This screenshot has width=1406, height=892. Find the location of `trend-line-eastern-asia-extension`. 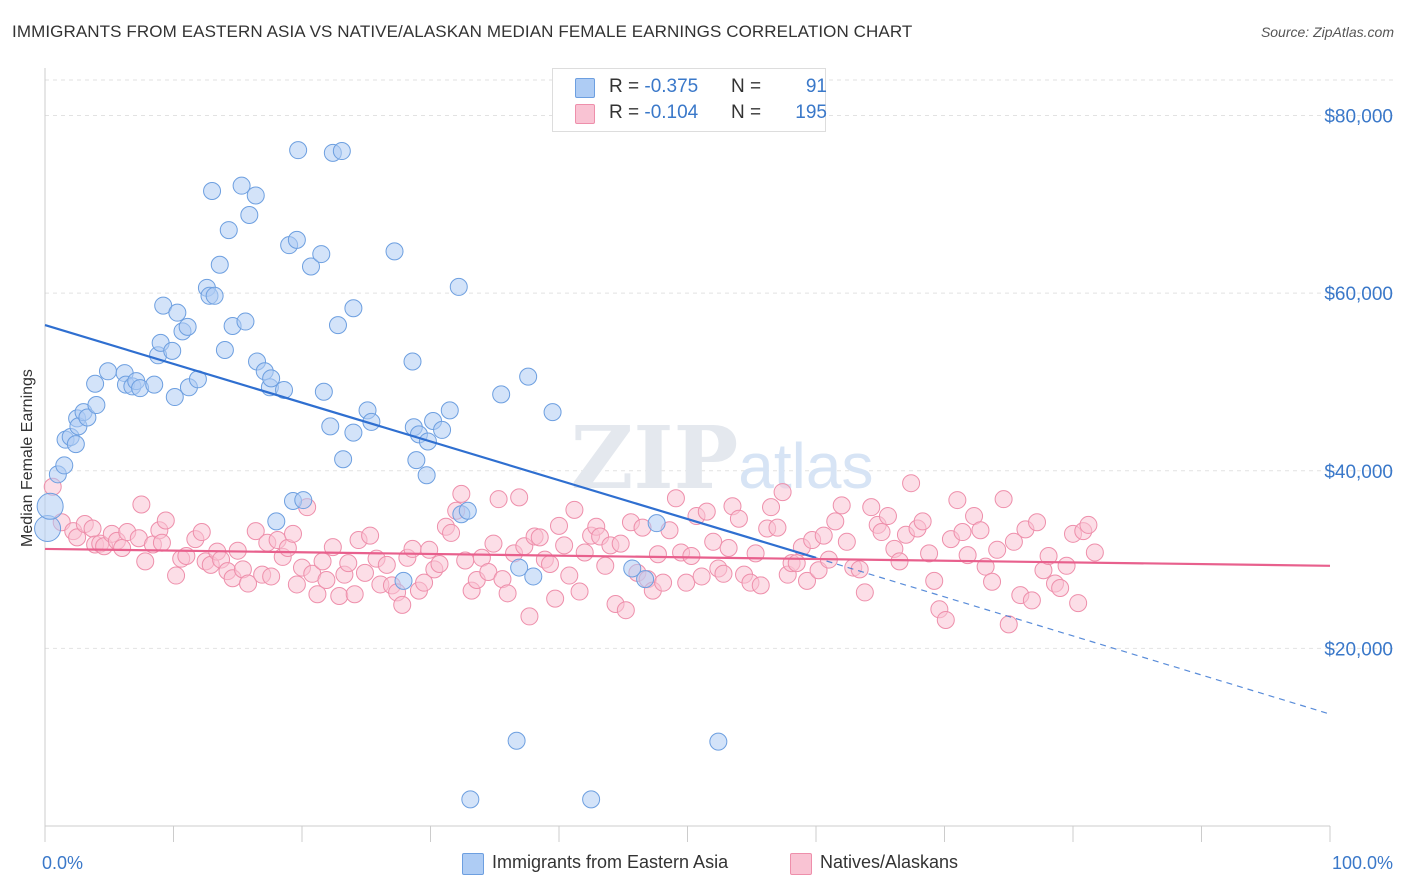

trend-line-eastern-asia-extension is located at coordinates (1073, 636).